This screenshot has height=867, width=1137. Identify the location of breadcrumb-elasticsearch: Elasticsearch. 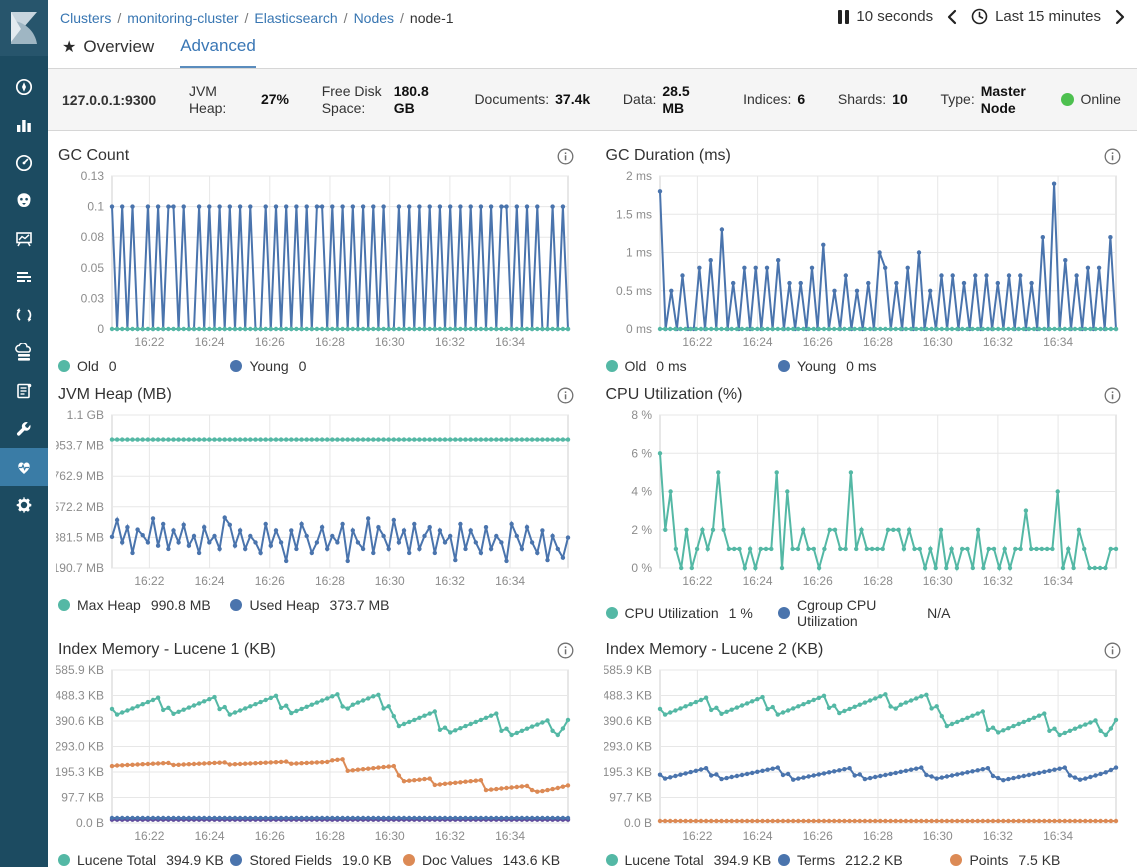
(296, 18).